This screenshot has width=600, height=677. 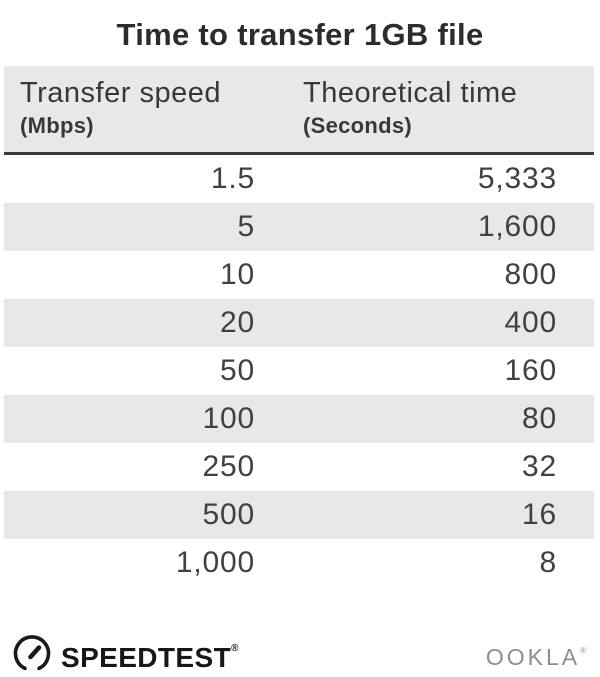 I want to click on speed-cell: 250, so click(x=228, y=466).